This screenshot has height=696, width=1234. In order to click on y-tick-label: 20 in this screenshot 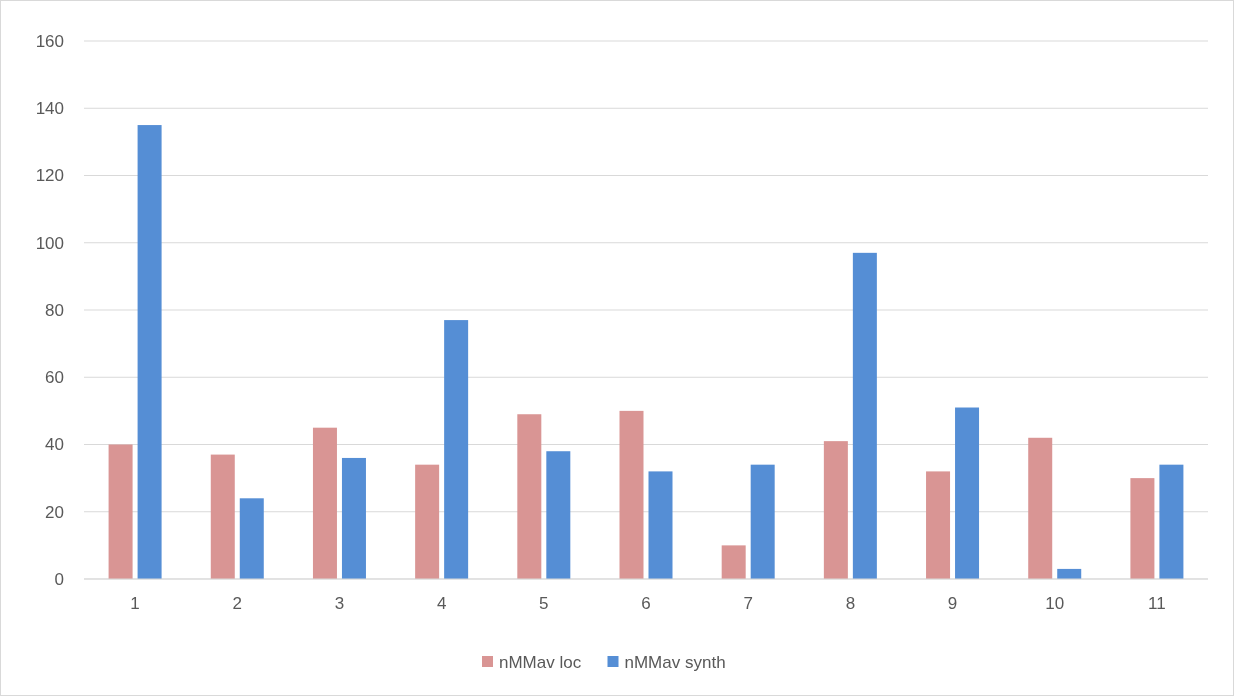, I will do `click(54, 512)`.